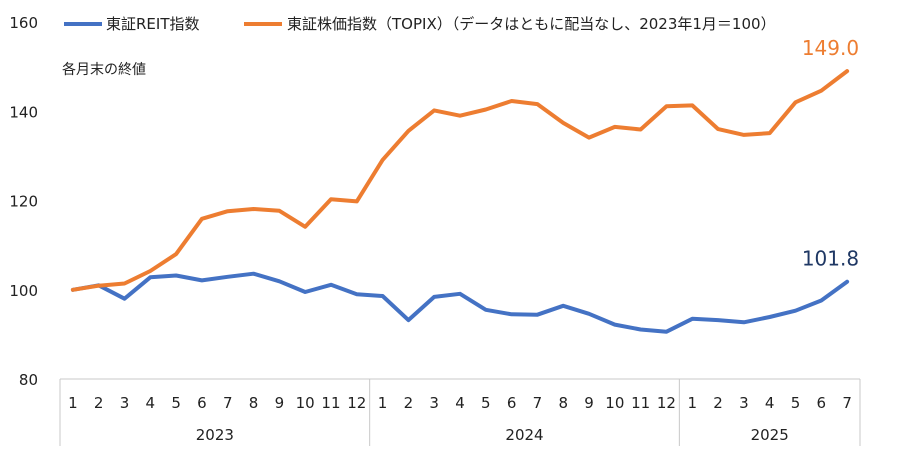  I want to click on legend-label-reit: 東証REIT指数, so click(153, 24).